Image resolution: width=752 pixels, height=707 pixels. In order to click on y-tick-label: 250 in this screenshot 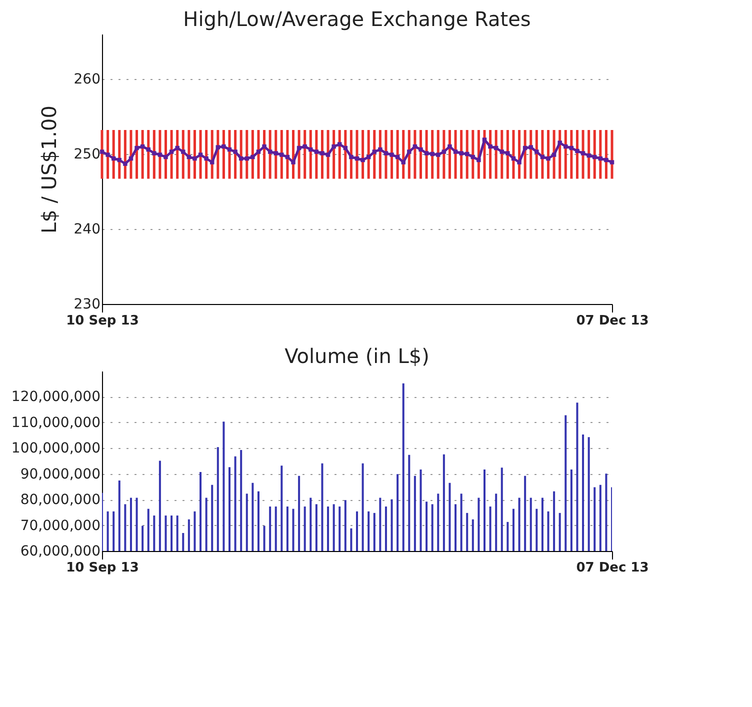, I will do `click(87, 154)`.